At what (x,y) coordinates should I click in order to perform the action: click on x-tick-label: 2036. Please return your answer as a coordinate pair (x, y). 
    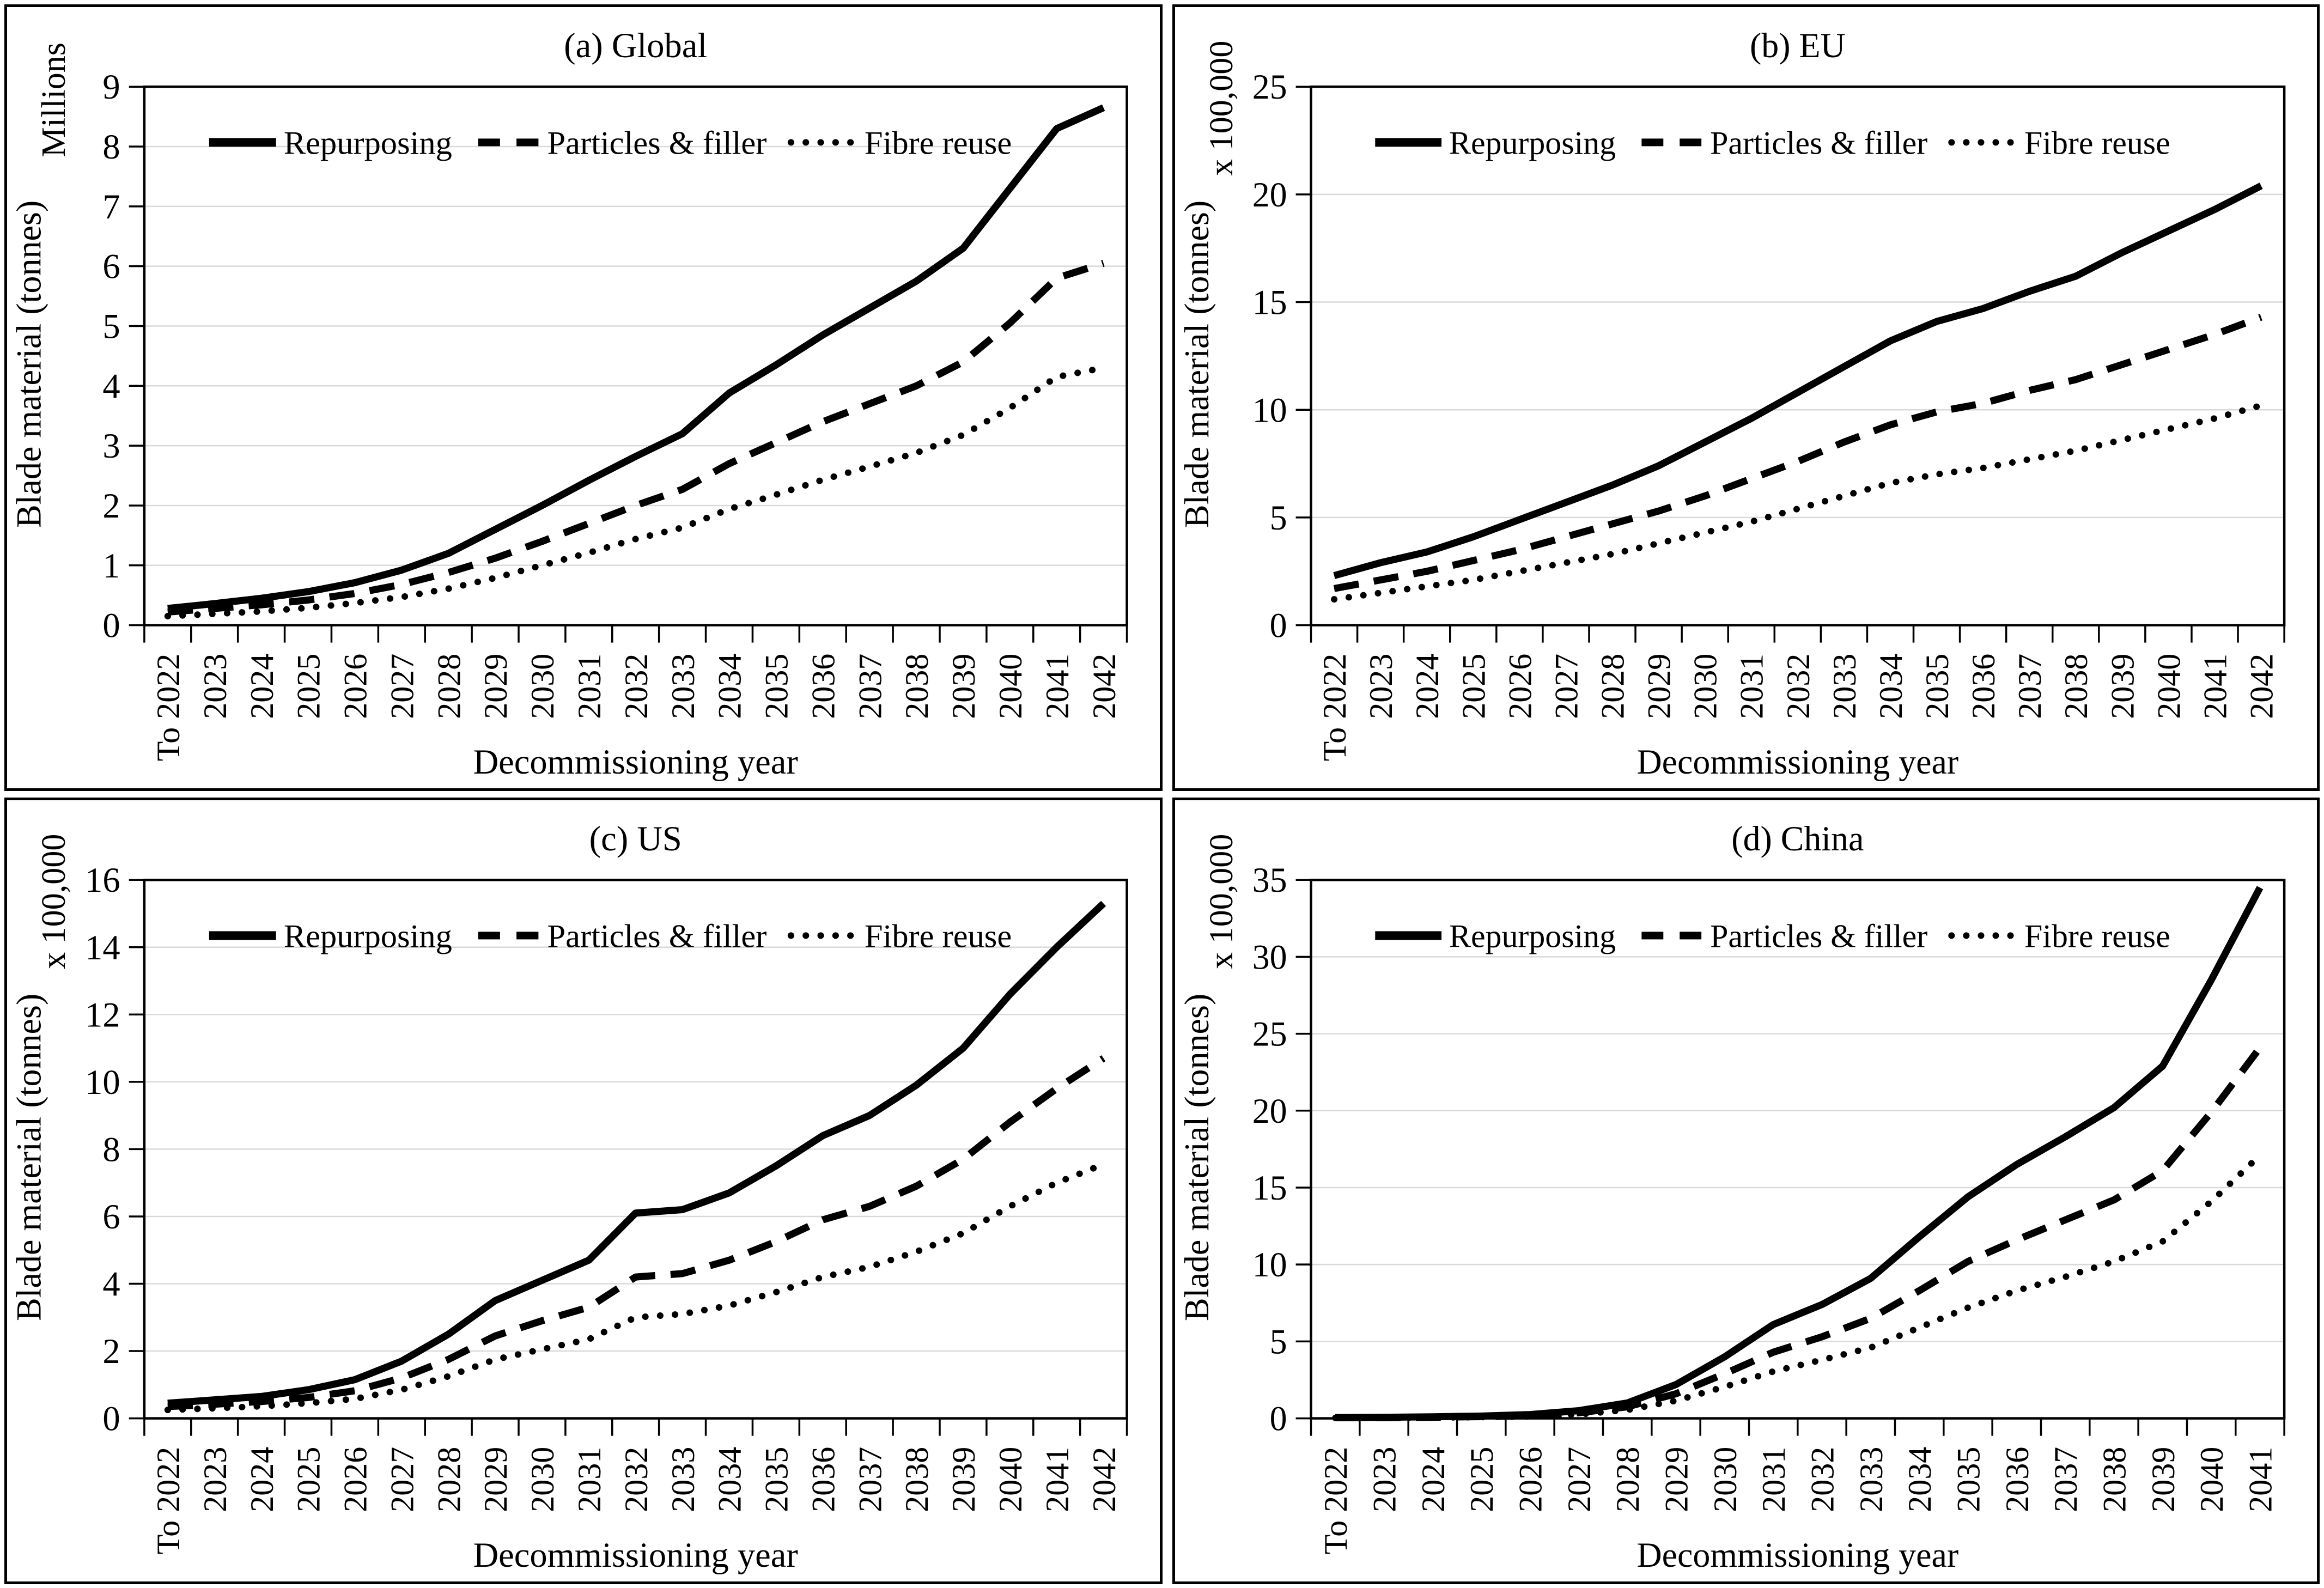
    Looking at the image, I should click on (2017, 1479).